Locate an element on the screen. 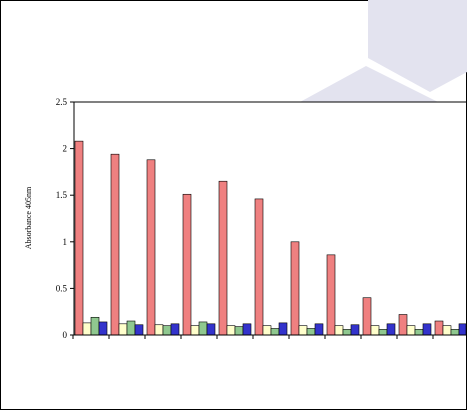 This screenshot has height=410, width=467. y-tick-label-0: 0 is located at coordinates (65, 335).